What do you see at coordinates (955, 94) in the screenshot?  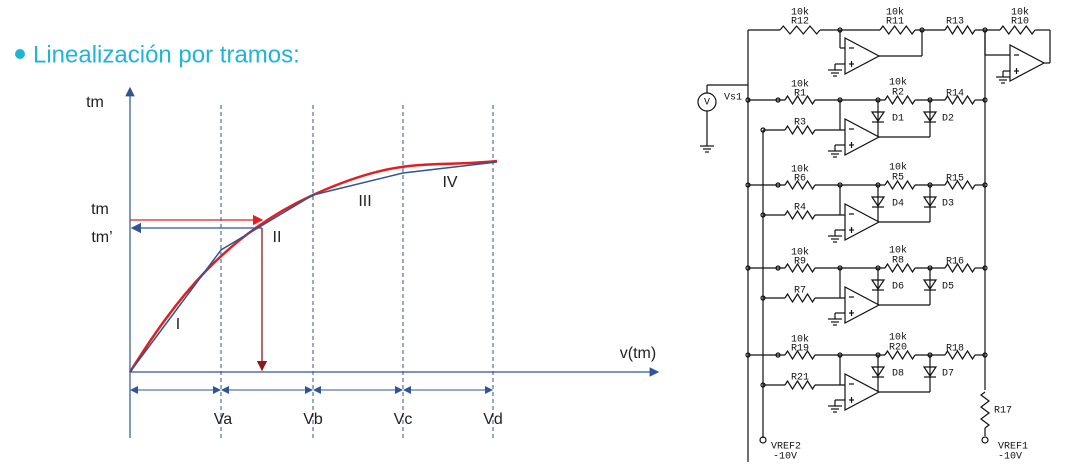 I see `resistor-label: R14` at bounding box center [955, 94].